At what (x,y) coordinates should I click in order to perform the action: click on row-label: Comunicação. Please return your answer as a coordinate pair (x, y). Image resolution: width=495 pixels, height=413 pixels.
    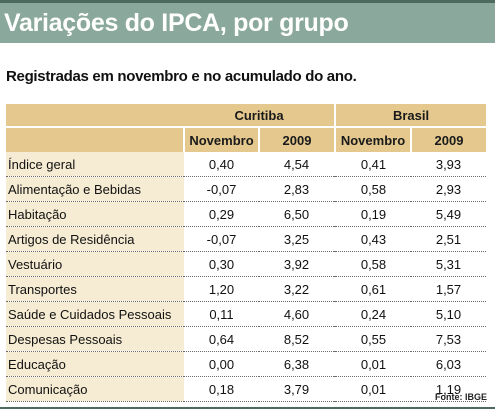
    Looking at the image, I should click on (95, 389).